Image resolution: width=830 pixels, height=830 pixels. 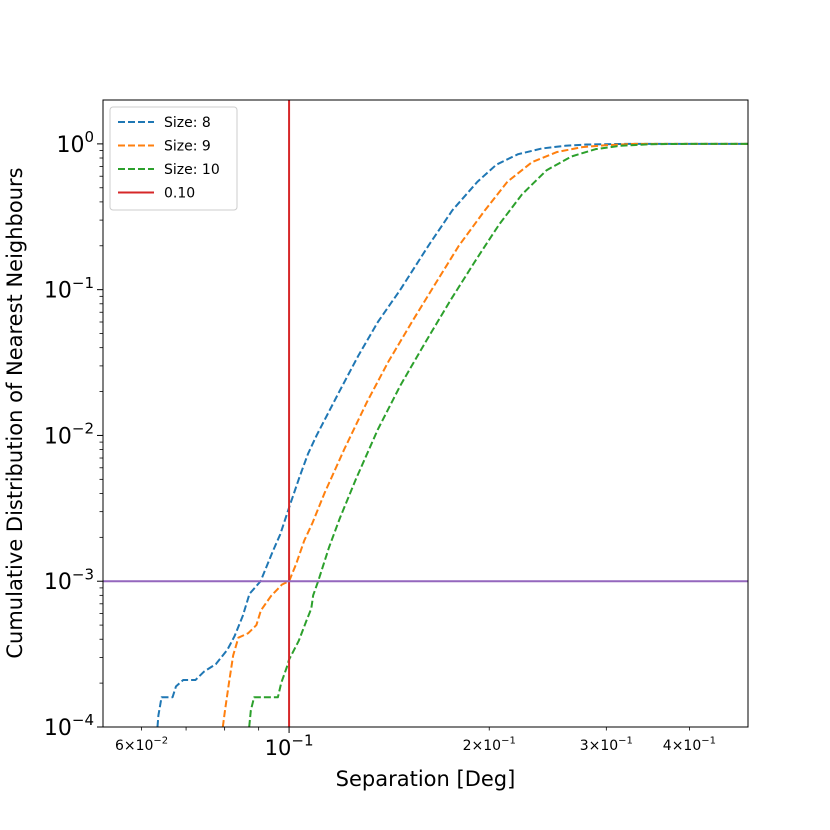 I want to click on x-minor-tick-label: 4×10⁻¹, so click(x=689, y=745).